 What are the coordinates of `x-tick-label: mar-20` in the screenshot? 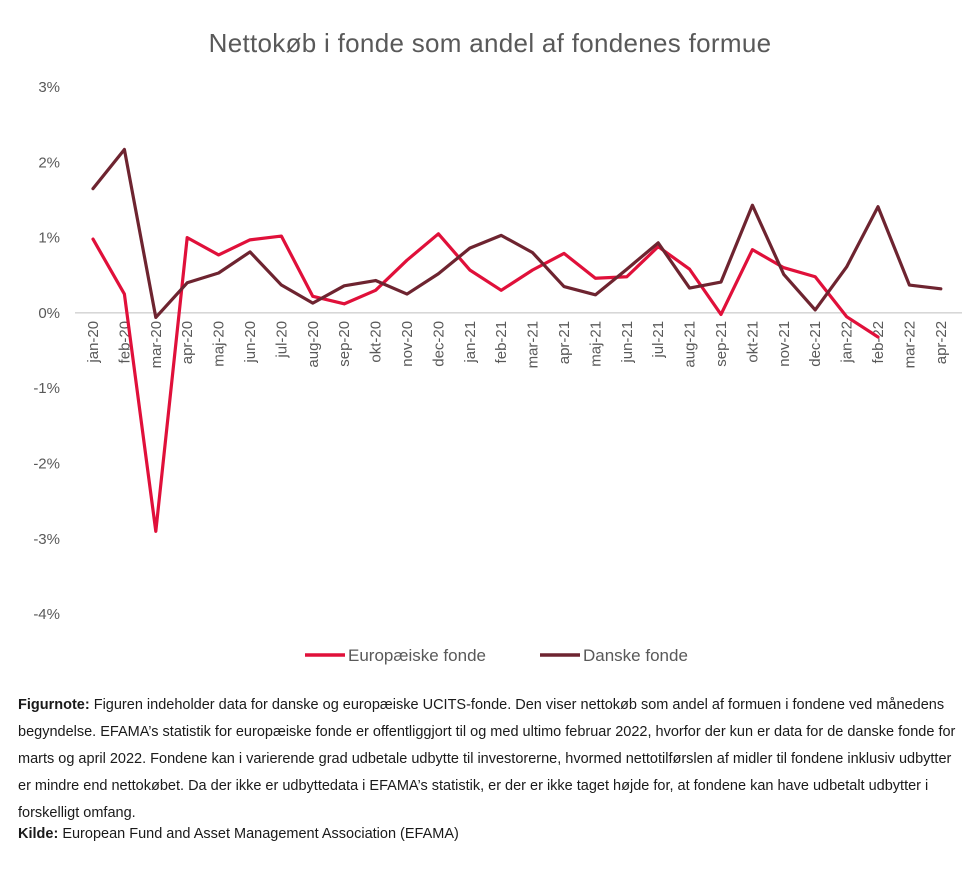 It's located at (156, 345).